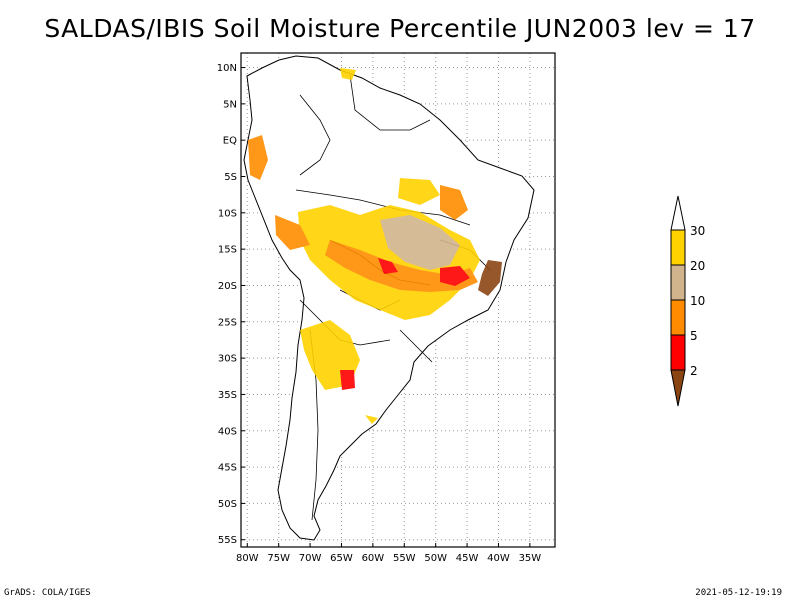 This screenshot has height=600, width=800. Describe the element at coordinates (694, 371) in the screenshot. I see `colorbar-label-2: 2` at that location.